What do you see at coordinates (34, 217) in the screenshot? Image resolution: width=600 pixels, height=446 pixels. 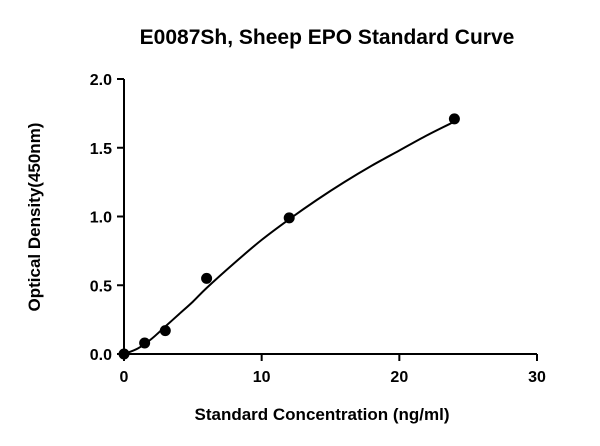 I see `y-axis-label: Optical Density(450nm)` at bounding box center [34, 217].